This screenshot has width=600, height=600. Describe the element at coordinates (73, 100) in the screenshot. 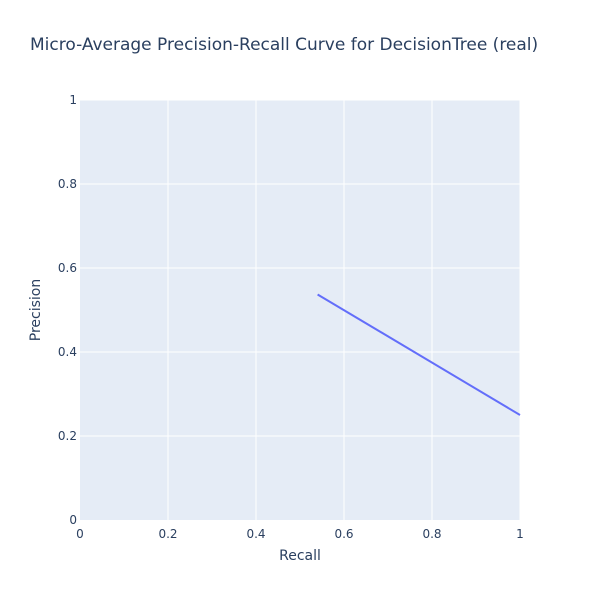

I see `y-tick-label: 1` at that location.